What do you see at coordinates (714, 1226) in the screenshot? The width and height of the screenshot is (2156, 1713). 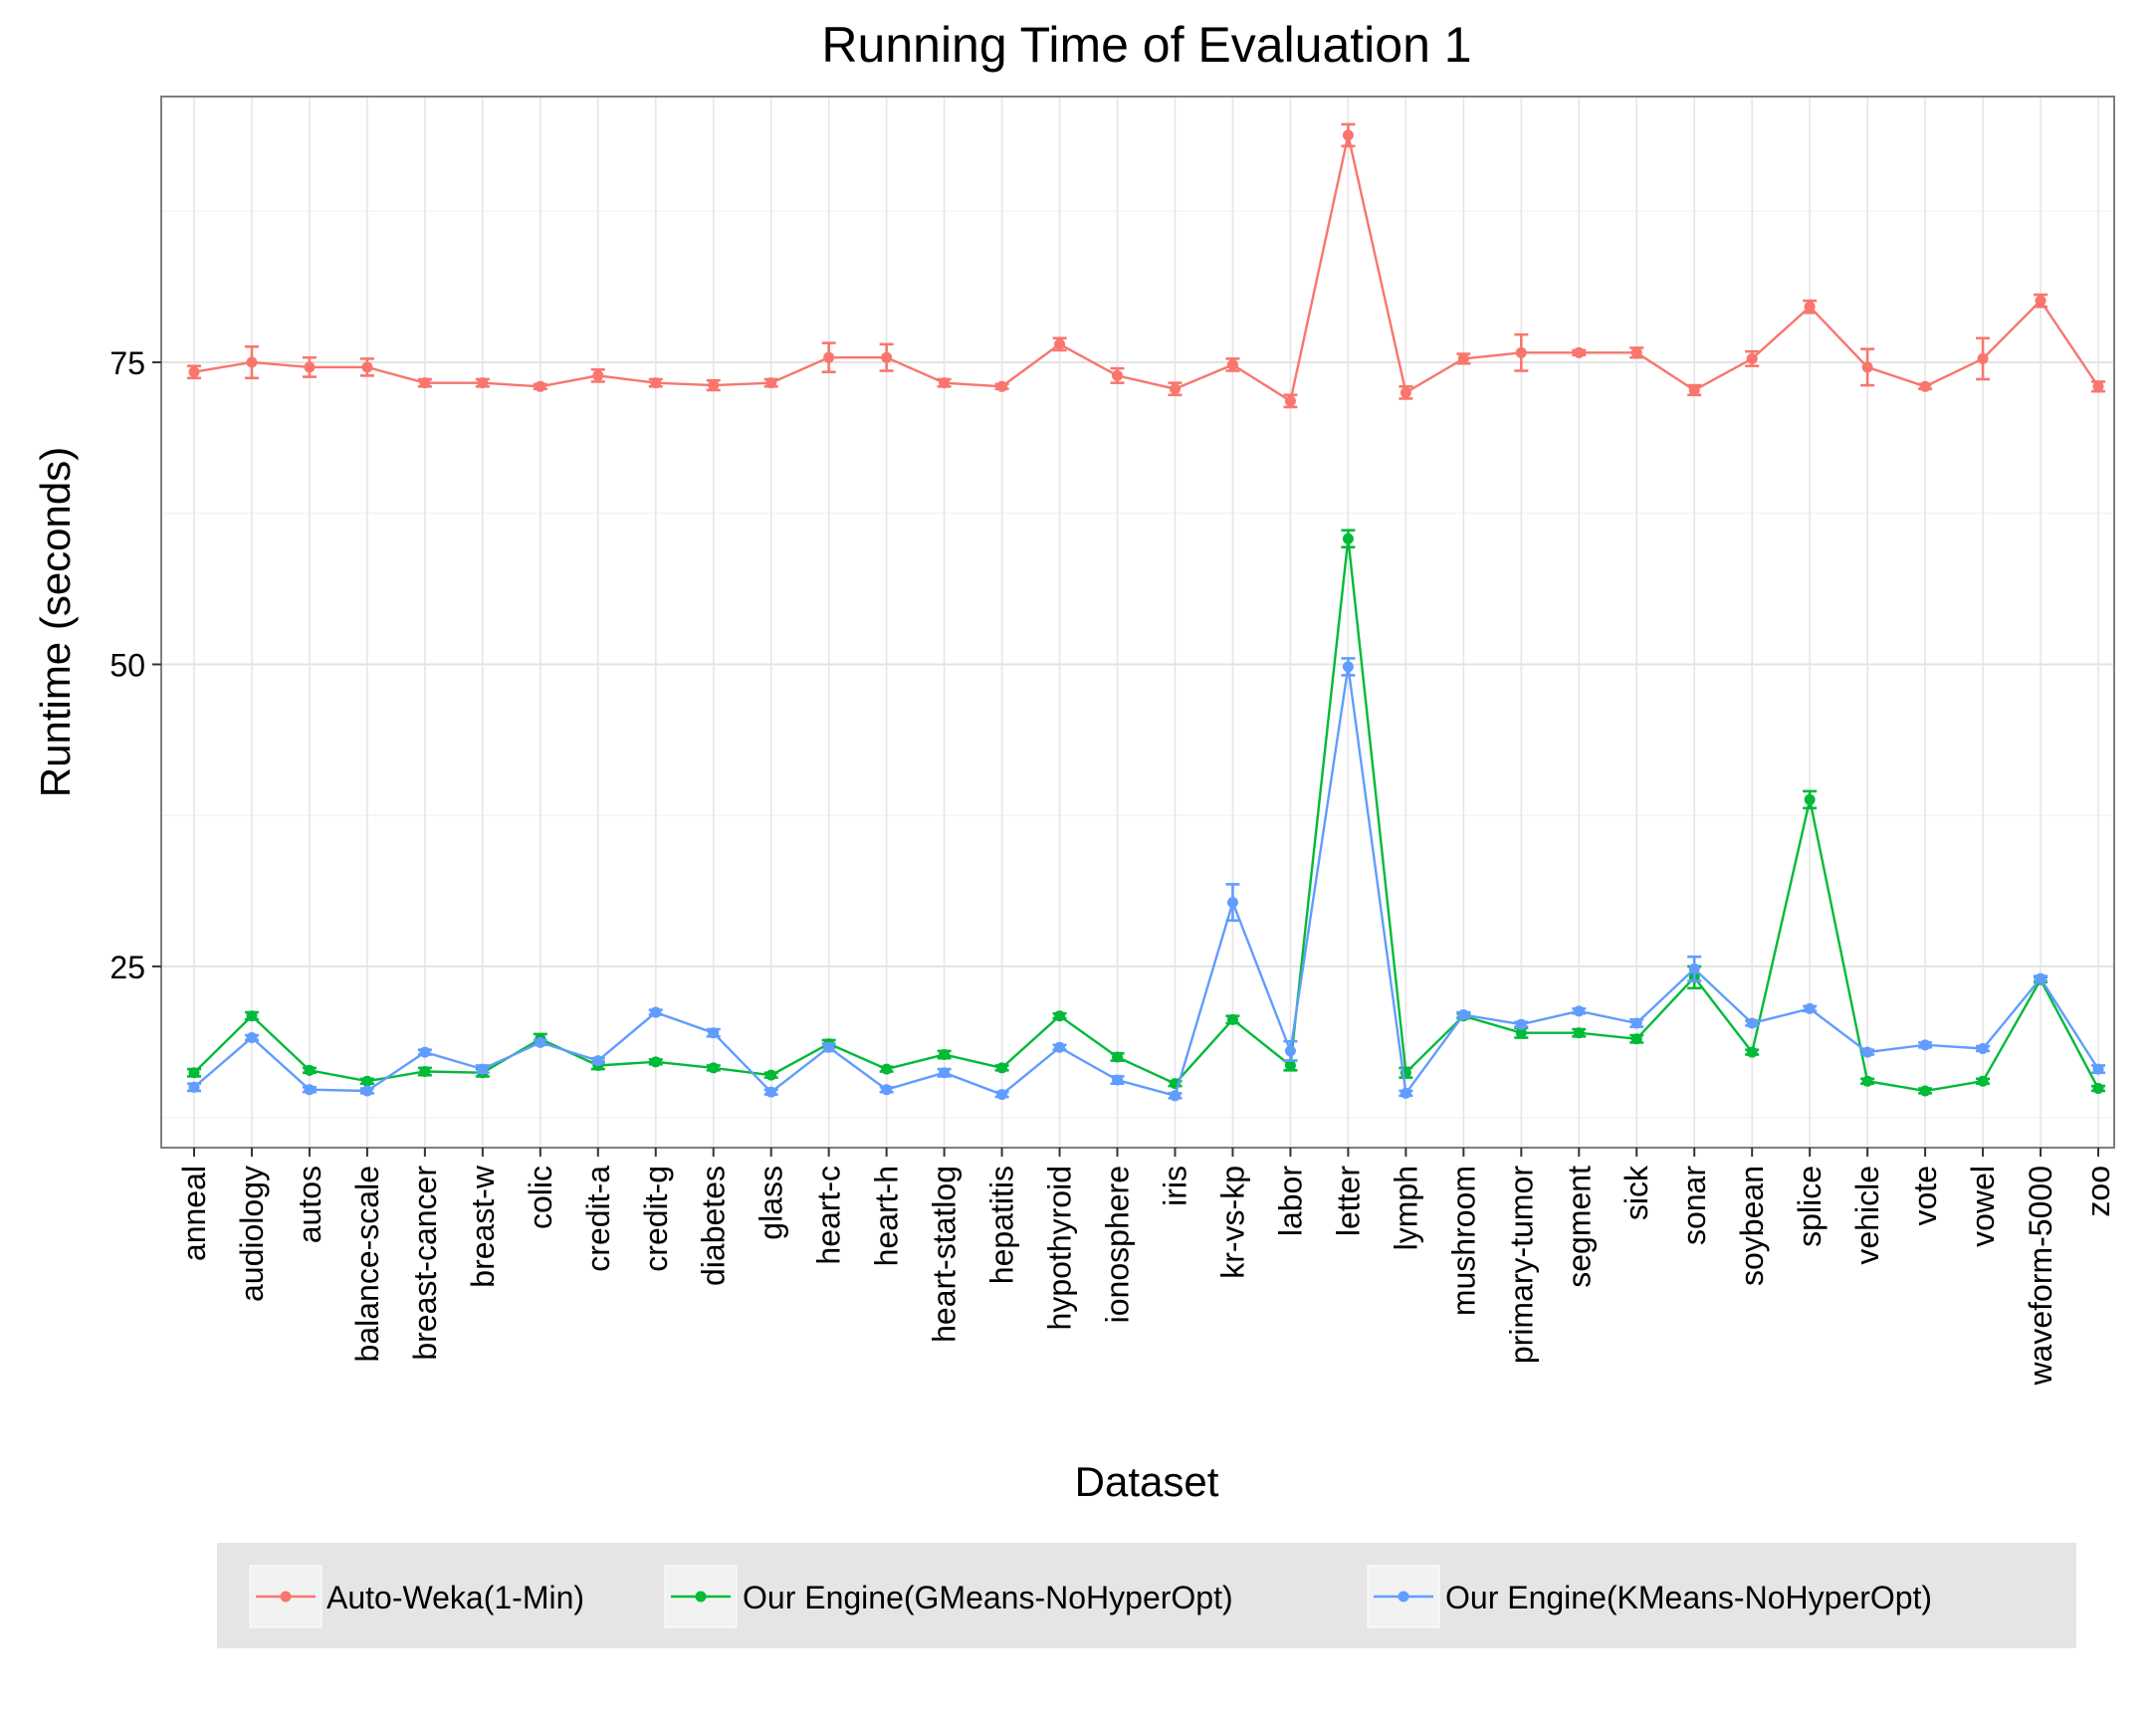 I see `x-tick-label: diabetes` at bounding box center [714, 1226].